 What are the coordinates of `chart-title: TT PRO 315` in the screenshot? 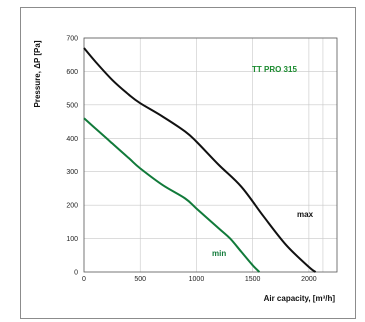 It's located at (274, 69).